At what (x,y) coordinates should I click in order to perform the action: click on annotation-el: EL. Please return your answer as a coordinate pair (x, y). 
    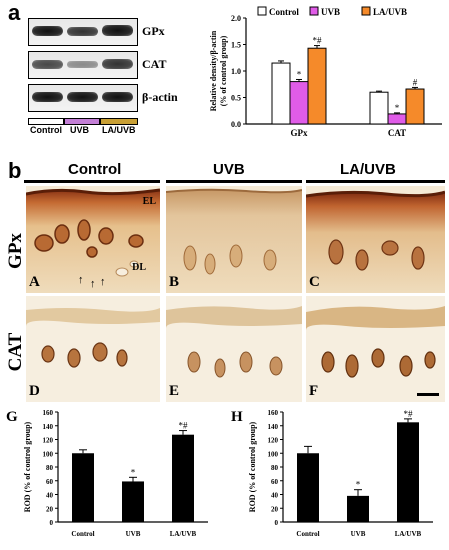
    Looking at the image, I should click on (149, 201).